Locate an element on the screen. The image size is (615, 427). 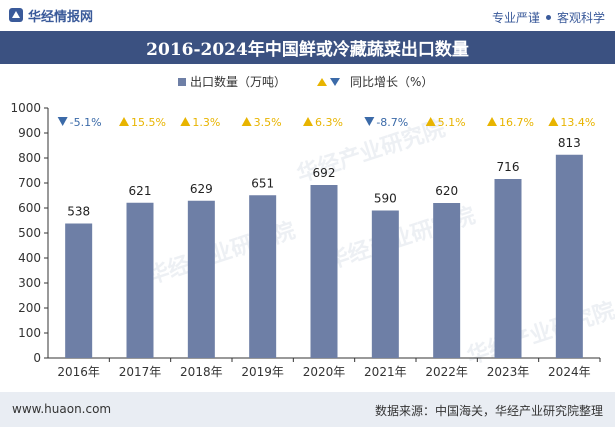
y-tick-label: 400 is located at coordinates (29, 258).